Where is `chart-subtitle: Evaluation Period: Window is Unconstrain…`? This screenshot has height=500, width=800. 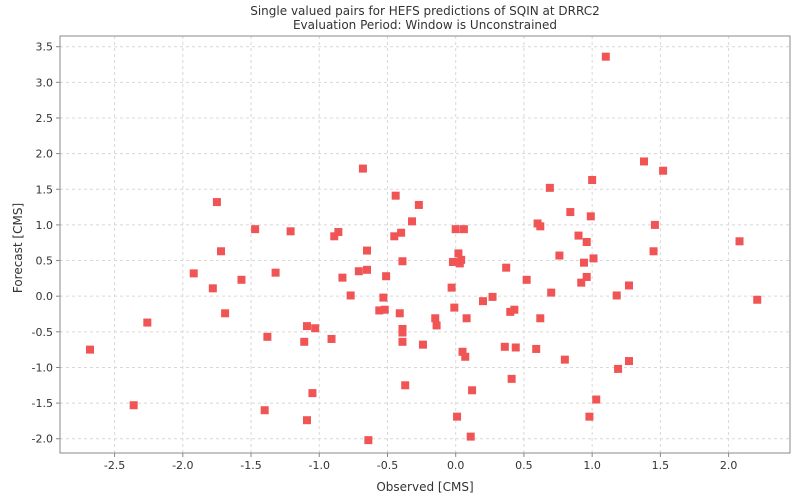 chart-subtitle: Evaluation Period: Window is Unconstrain… is located at coordinates (425, 25).